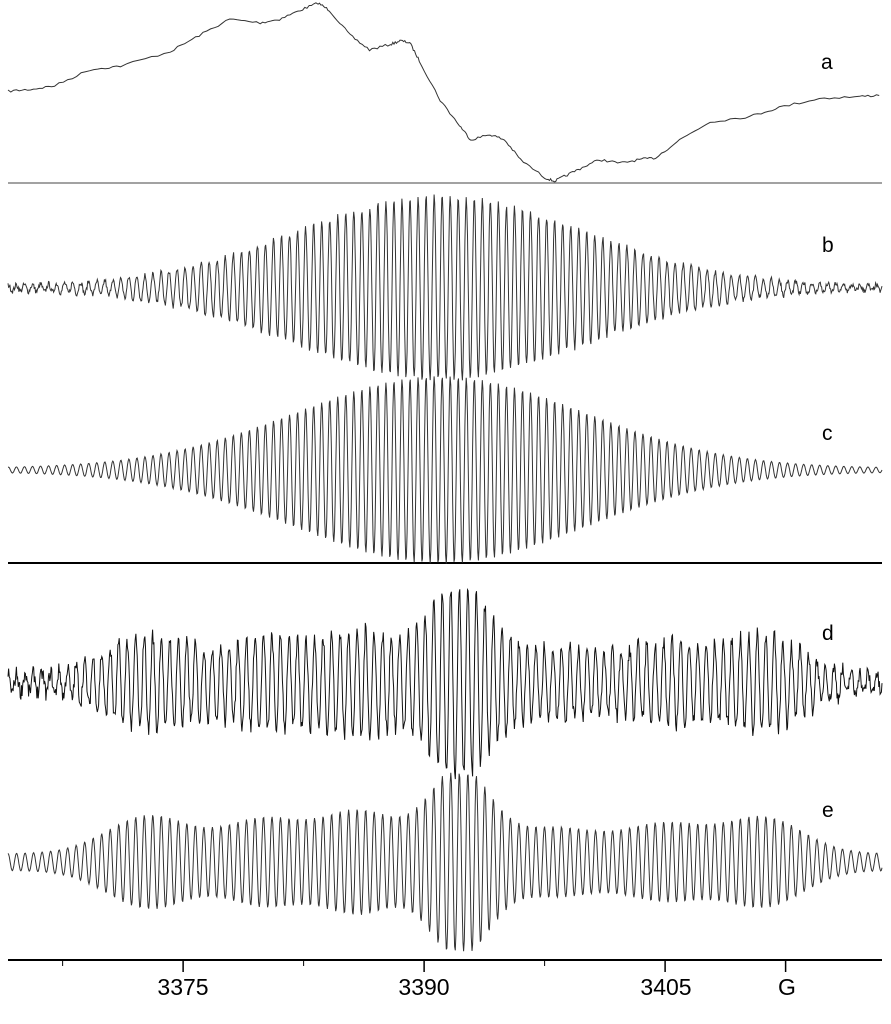 This screenshot has height=1024, width=891. I want to click on x-tick-label-3405: 3405, so click(665, 987).